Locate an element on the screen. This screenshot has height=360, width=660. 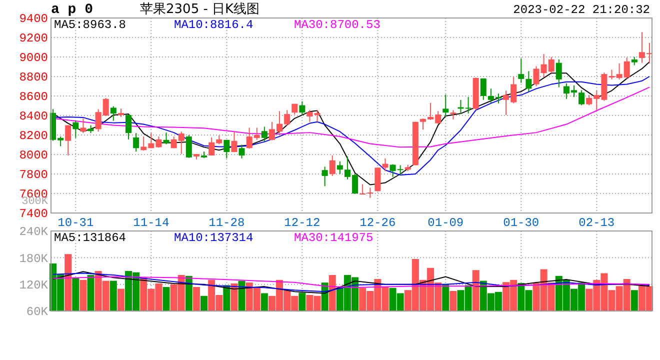
chart-title: 苹果2305 - 日K线图 is located at coordinates (200, 9).